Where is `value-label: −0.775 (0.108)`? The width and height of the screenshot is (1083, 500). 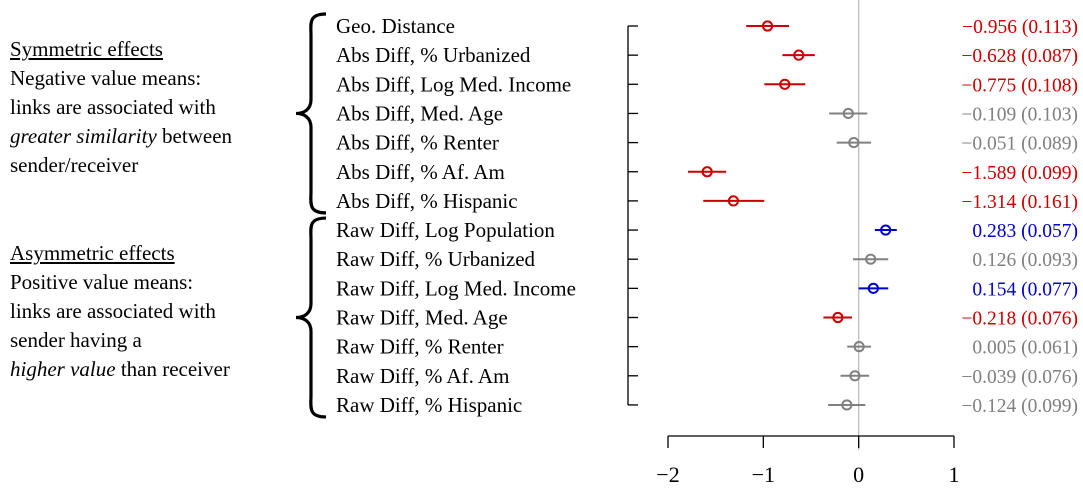
value-label: −0.775 (0.108) is located at coordinates (1019, 85).